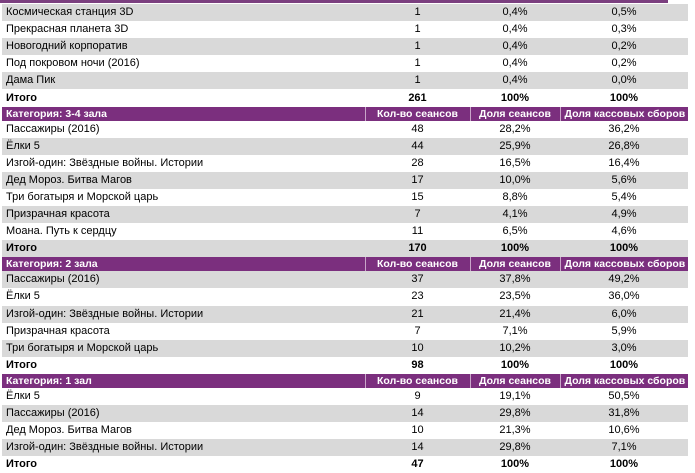 This screenshot has height=473, width=695. I want to click on box-office-share: 31,8%, so click(624, 413).